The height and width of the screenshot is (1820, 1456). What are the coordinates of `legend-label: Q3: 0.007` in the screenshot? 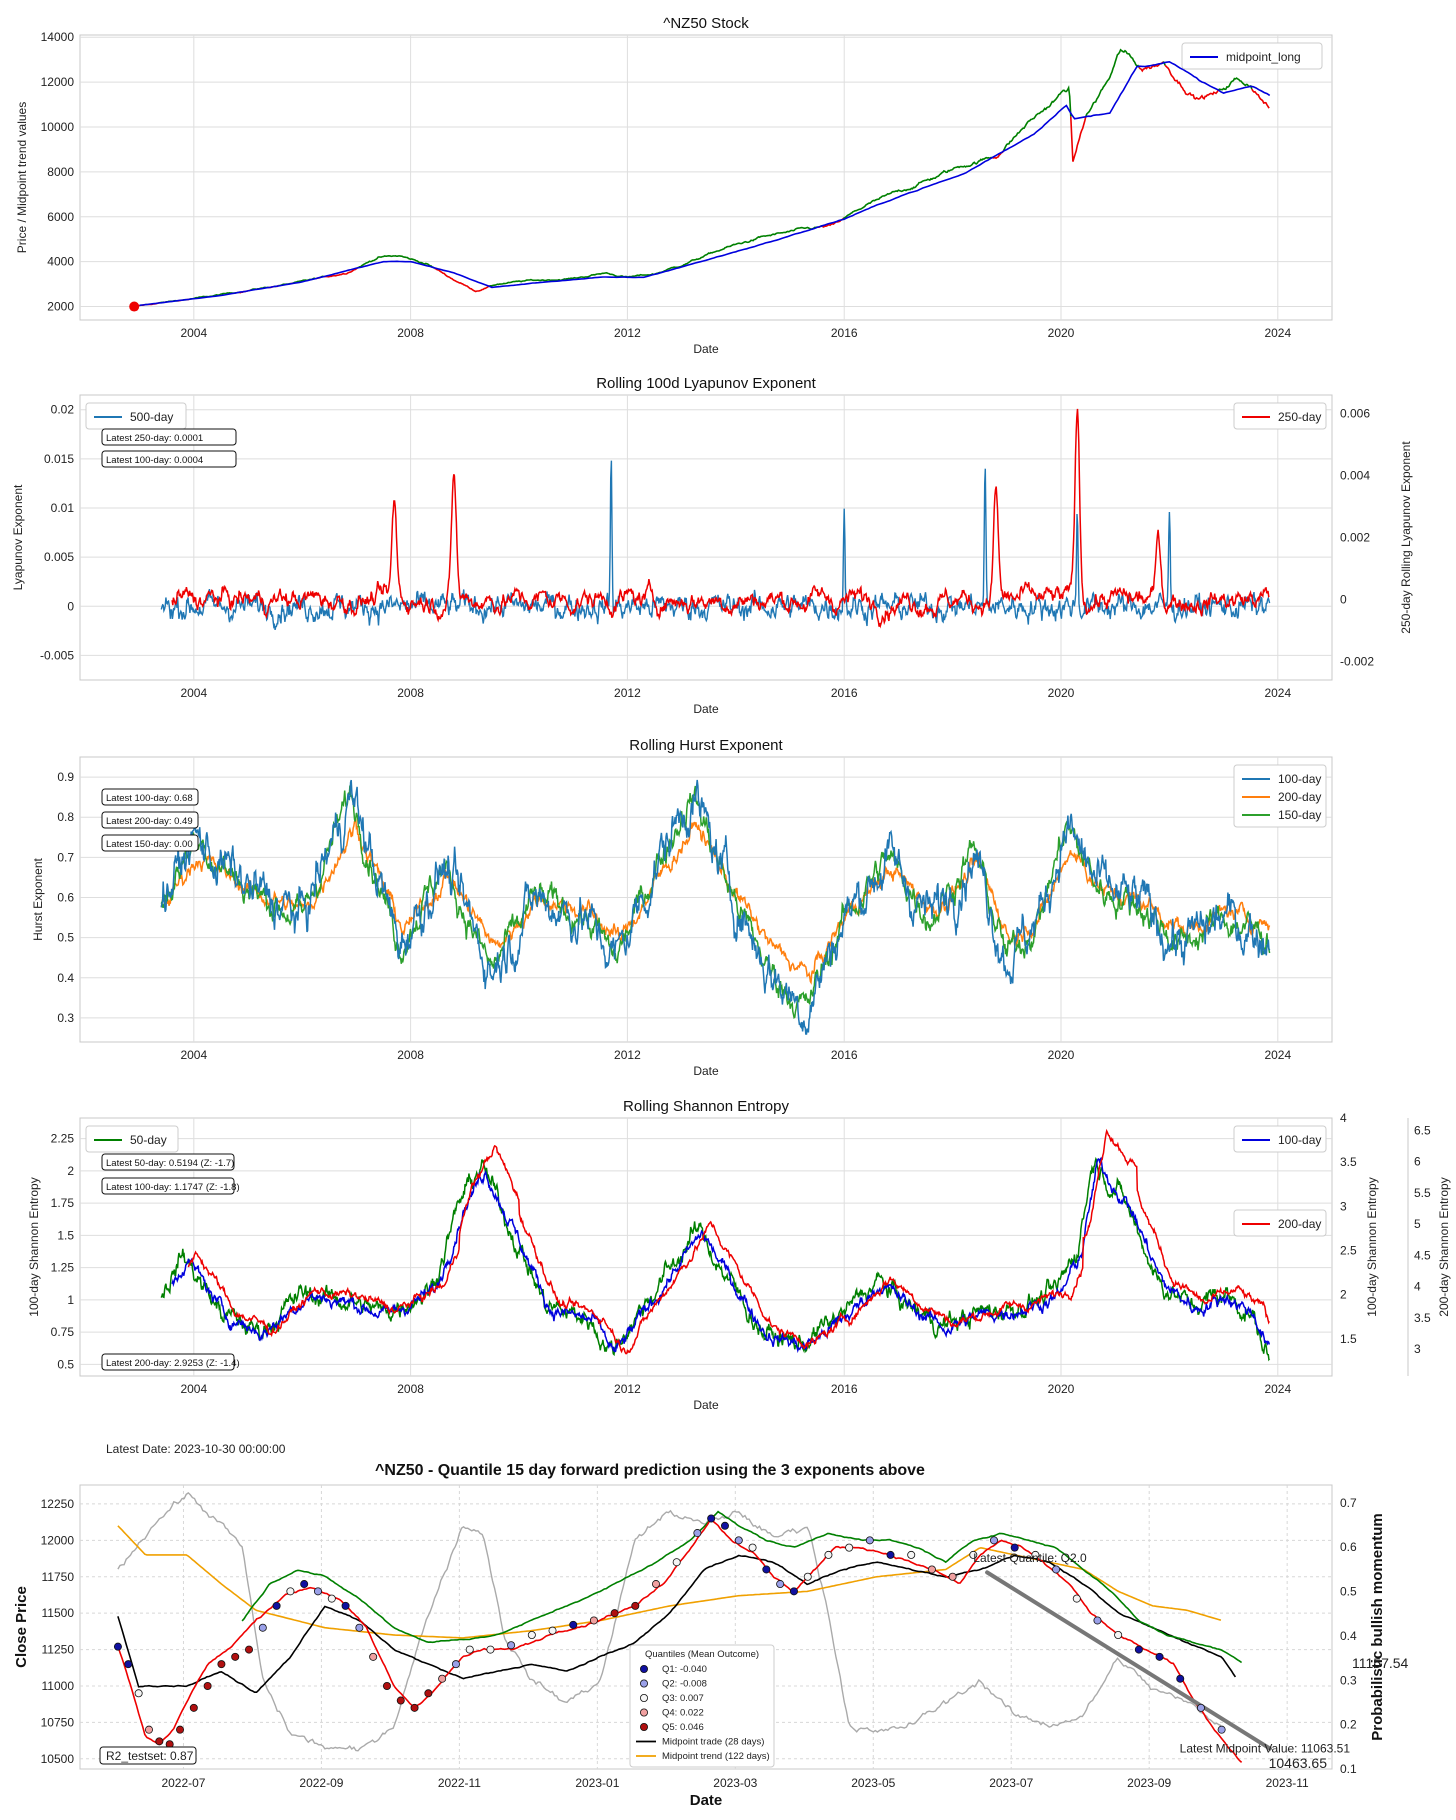 It's located at (683, 1698).